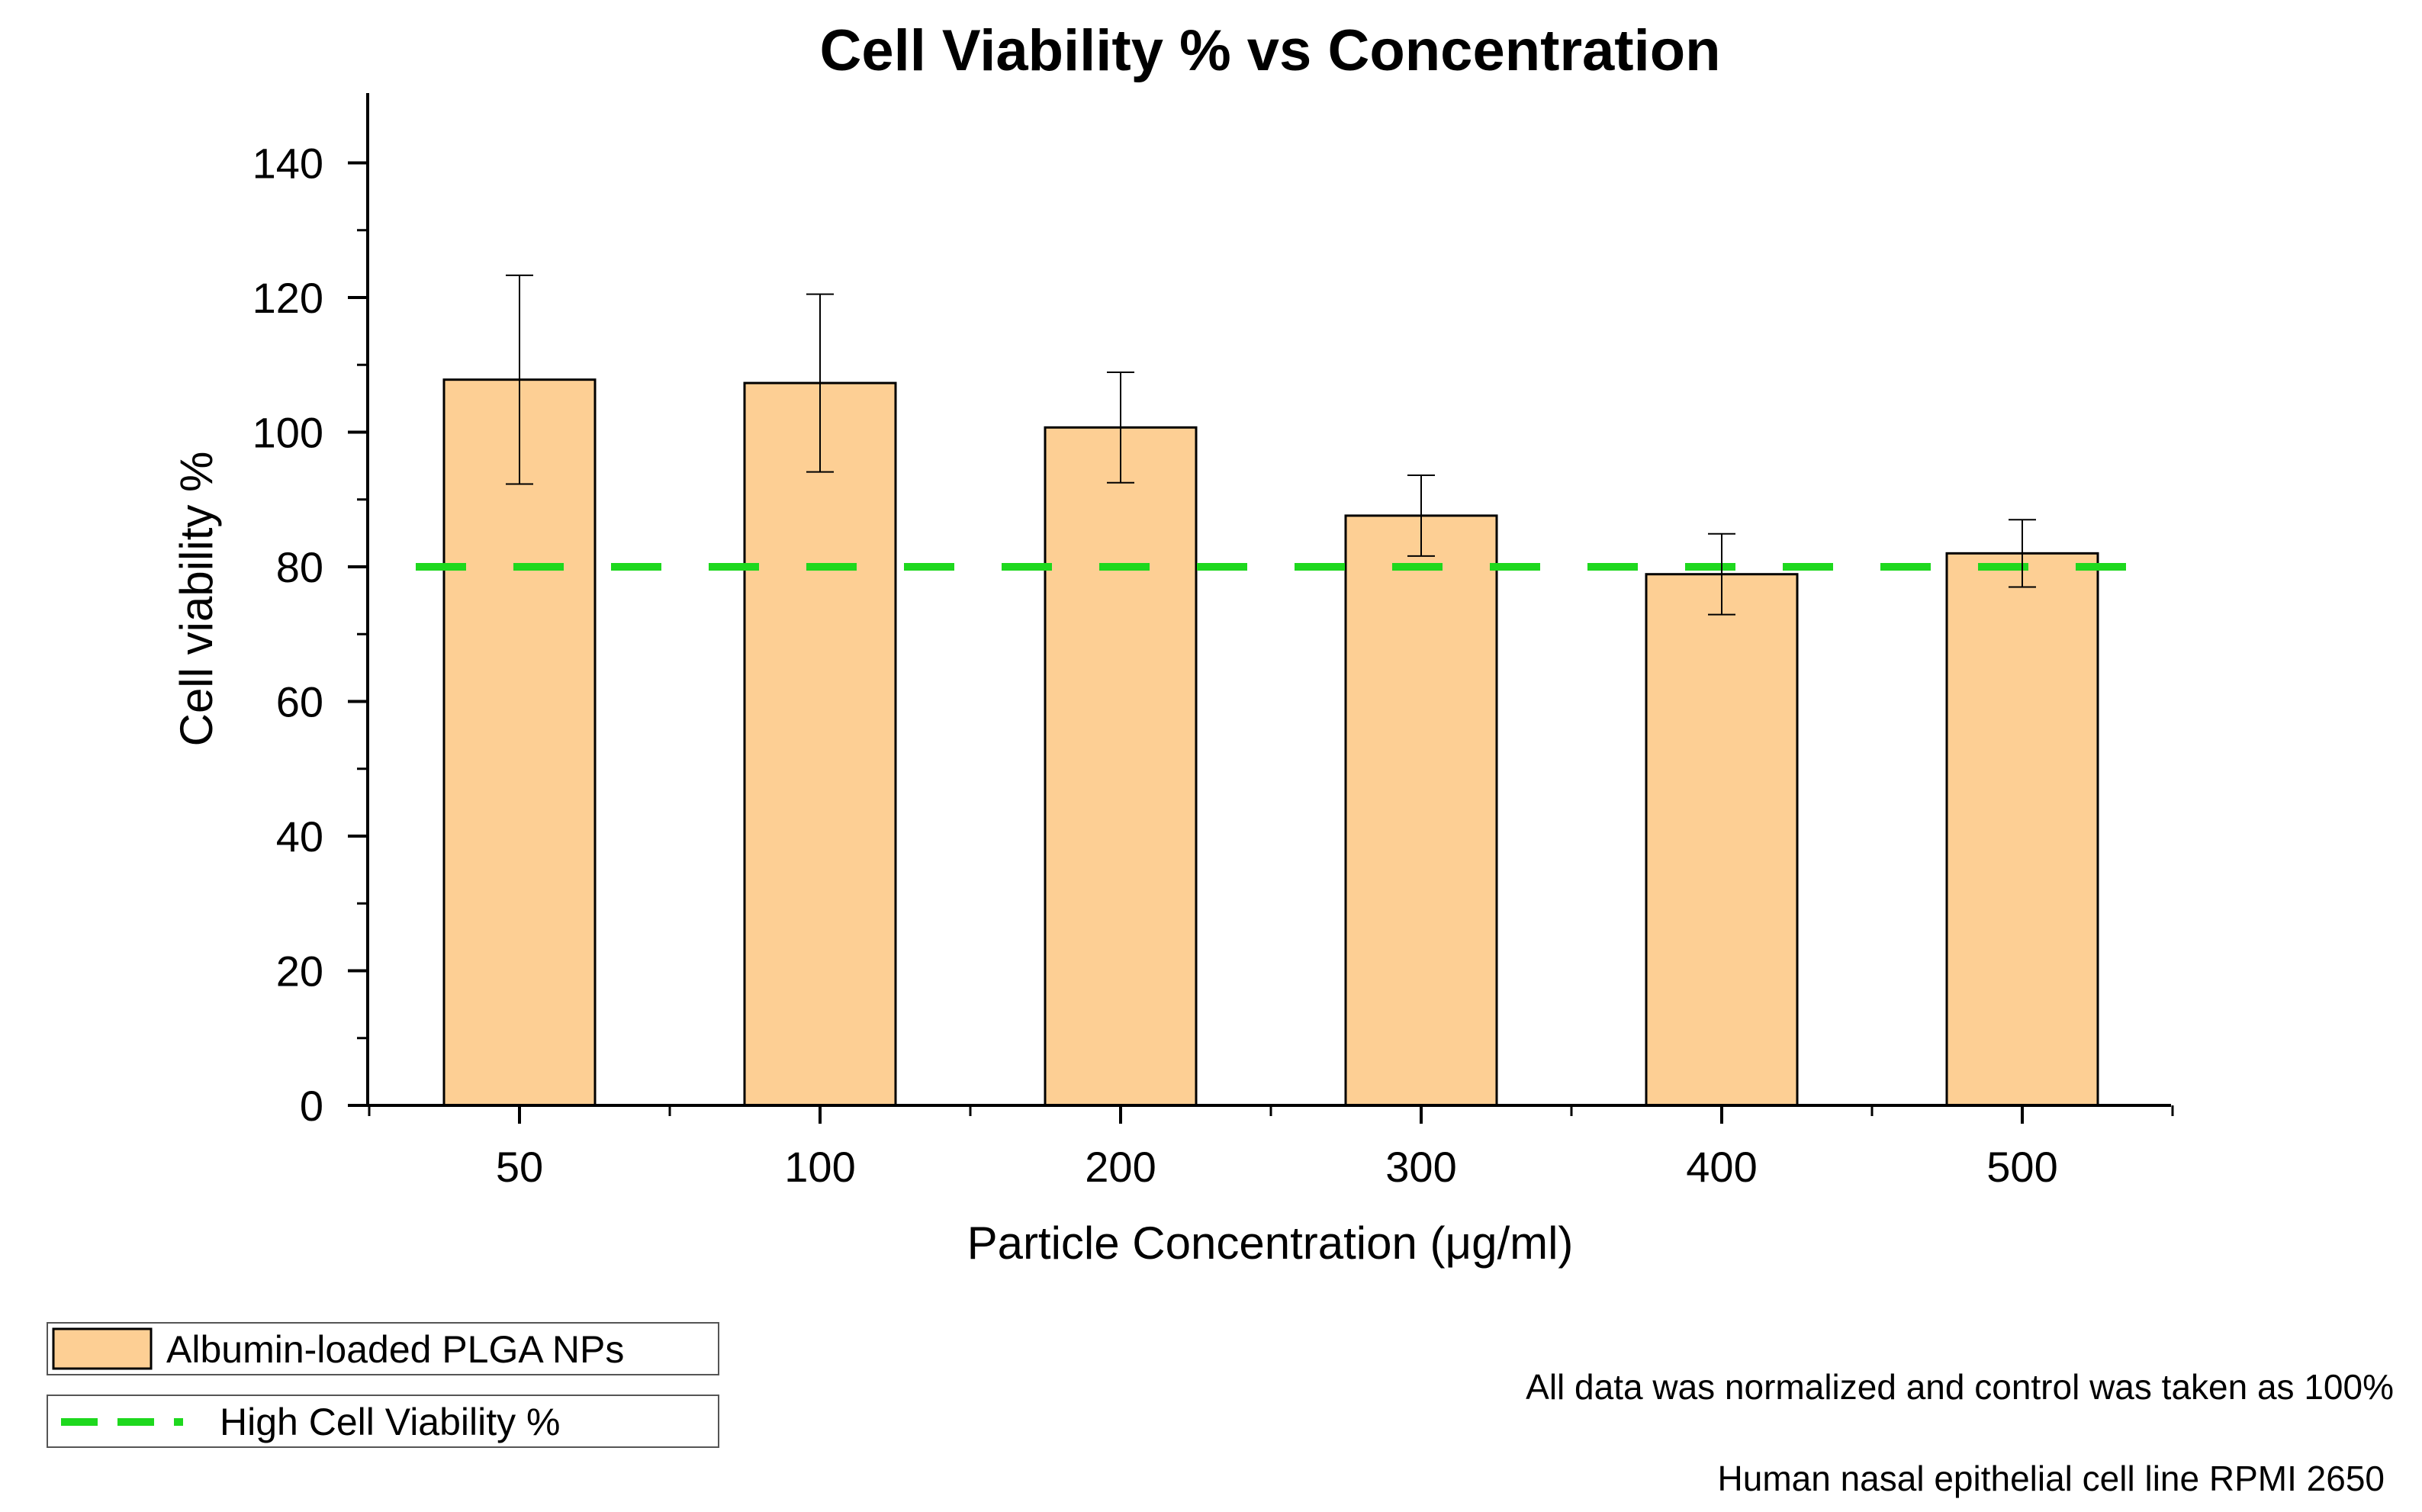 The height and width of the screenshot is (1512, 2422). What do you see at coordinates (102, 1349) in the screenshot?
I see `legend-swatch-bars` at bounding box center [102, 1349].